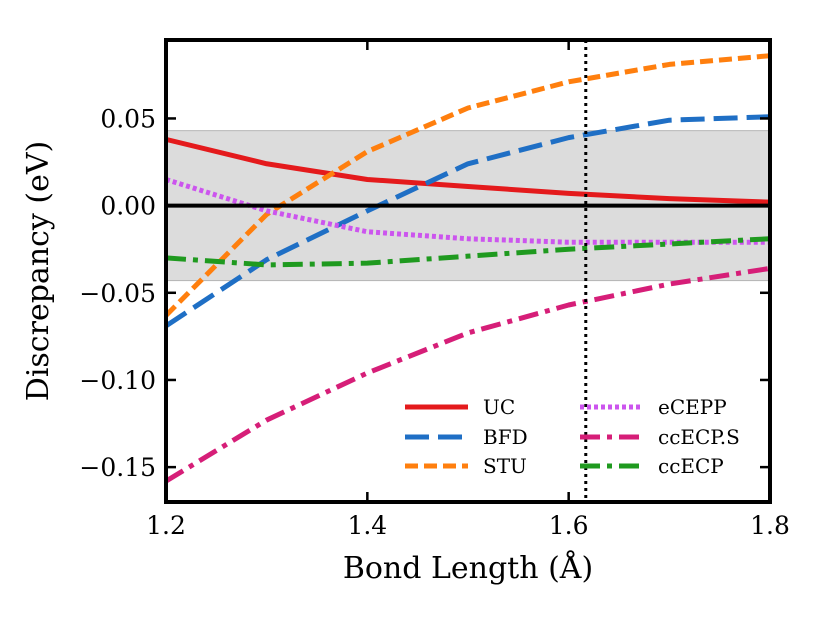 This screenshot has height=623, width=830. What do you see at coordinates (128, 206) in the screenshot?
I see `y-tick-label: 0.00` at bounding box center [128, 206].